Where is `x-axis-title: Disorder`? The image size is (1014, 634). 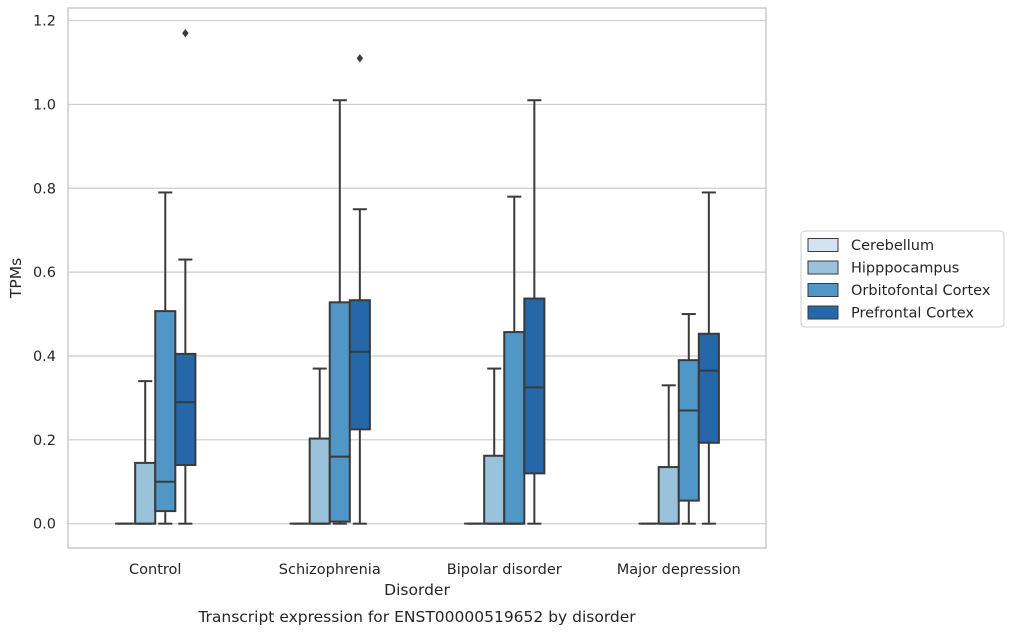
x-axis-title: Disorder is located at coordinates (417, 590).